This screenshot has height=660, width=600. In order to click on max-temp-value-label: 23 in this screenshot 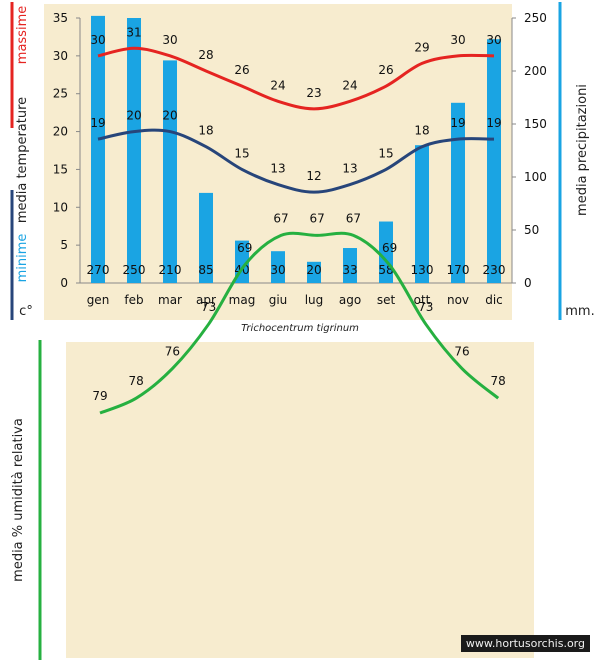, I will do `click(313, 93)`.